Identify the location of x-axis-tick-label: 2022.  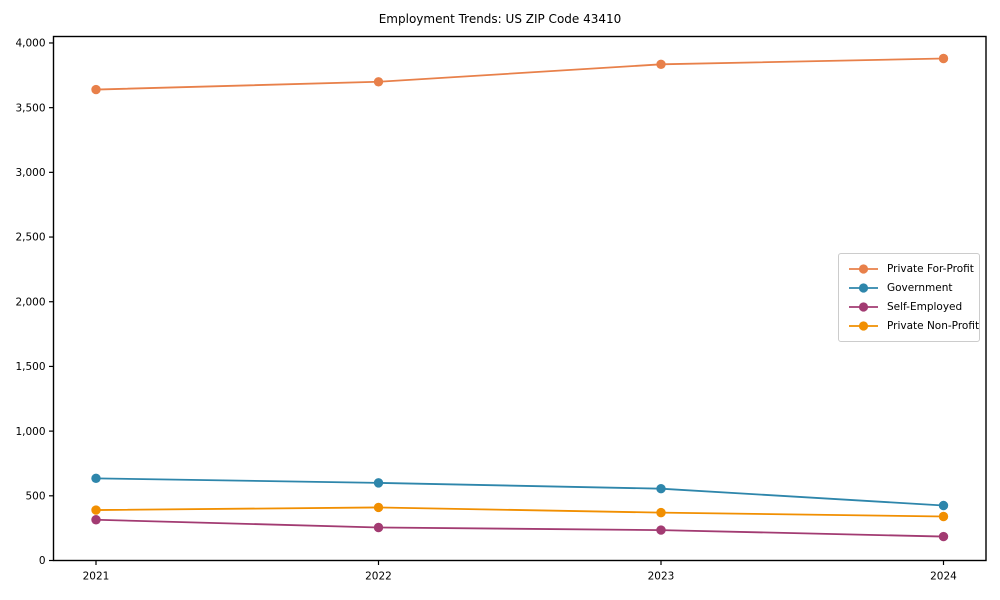
(378, 577).